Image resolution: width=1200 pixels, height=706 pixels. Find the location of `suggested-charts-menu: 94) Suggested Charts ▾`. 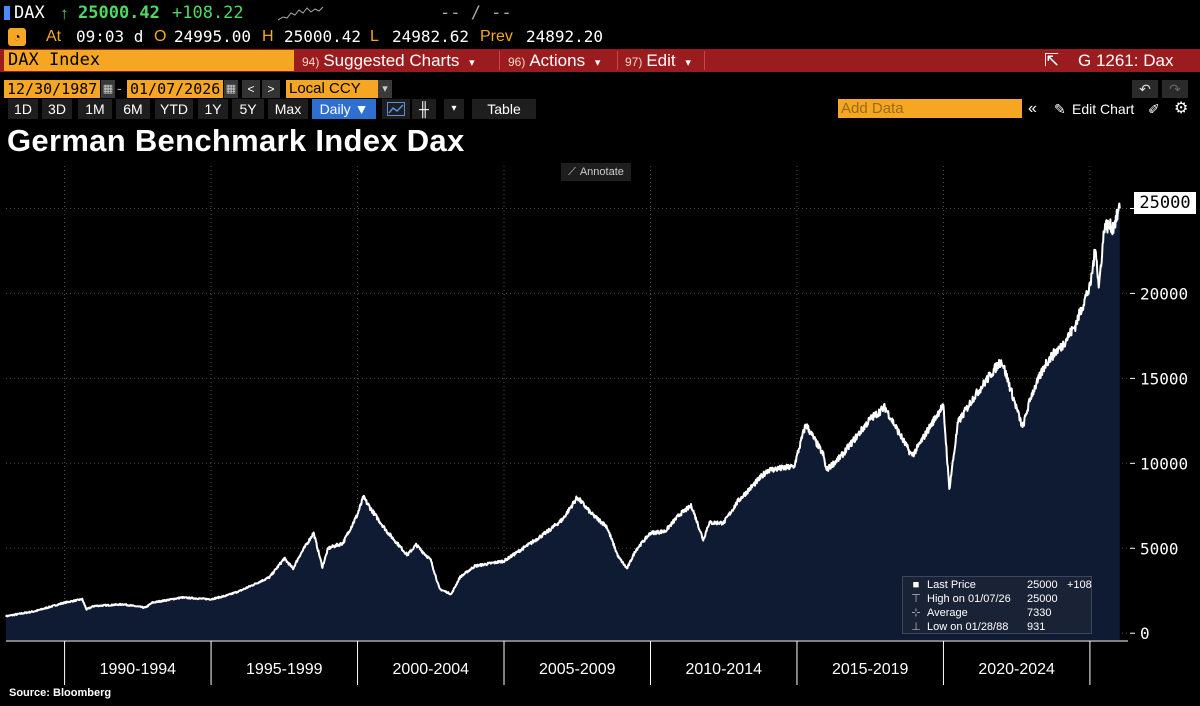

suggested-charts-menu: 94) Suggested Charts ▾ is located at coordinates (388, 60).